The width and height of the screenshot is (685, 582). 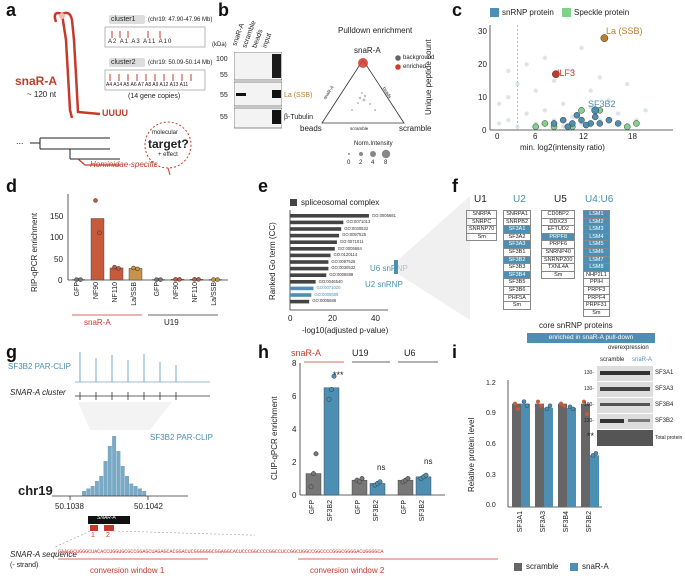 What do you see at coordinates (118, 85) in the screenshot?
I see `gene-label: A14` at bounding box center [118, 85].